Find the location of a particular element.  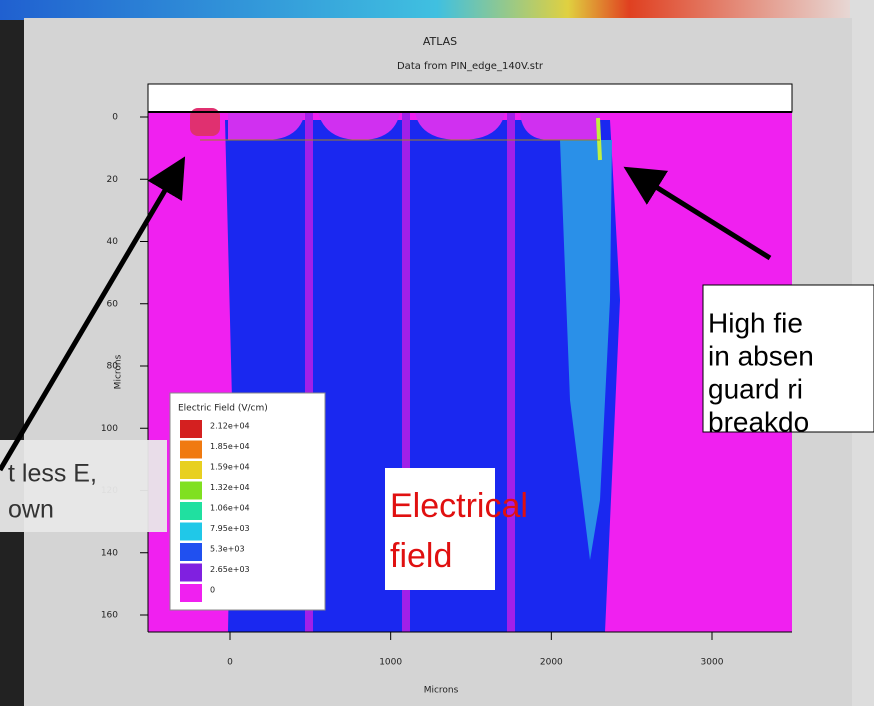

legend-label: 7.95e+03 is located at coordinates (230, 528).